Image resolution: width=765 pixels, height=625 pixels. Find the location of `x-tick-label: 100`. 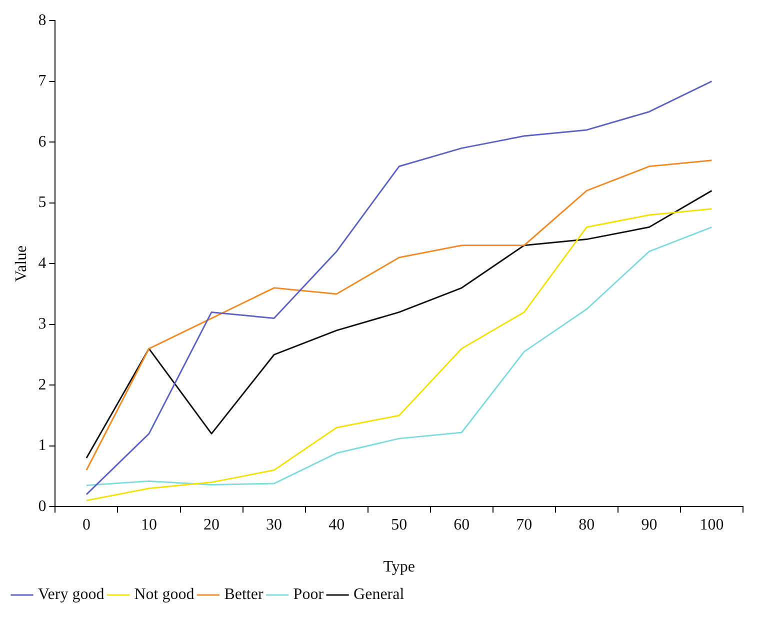

x-tick-label: 100 is located at coordinates (712, 525).